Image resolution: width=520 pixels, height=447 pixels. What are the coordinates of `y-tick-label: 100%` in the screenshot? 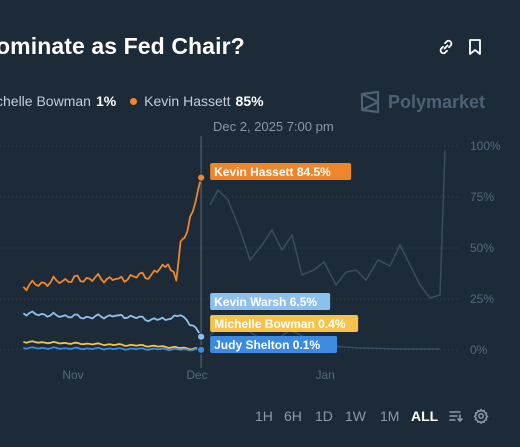 It's located at (485, 146).